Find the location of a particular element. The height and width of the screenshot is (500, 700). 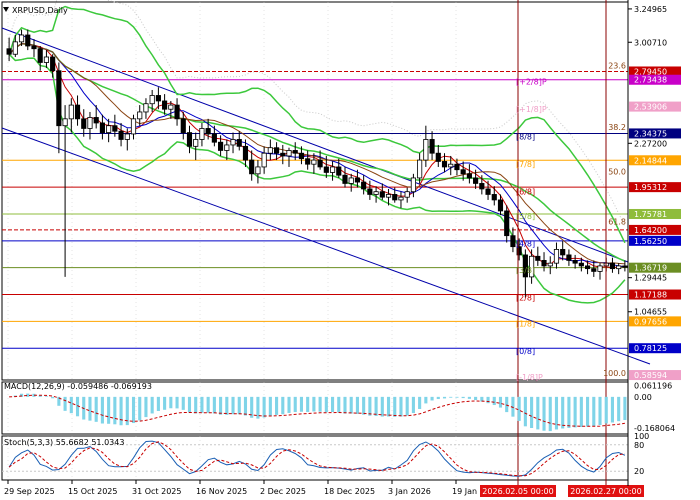

macd-panel: 0.061196 0.00 -0.168064 is located at coordinates (342, 407).